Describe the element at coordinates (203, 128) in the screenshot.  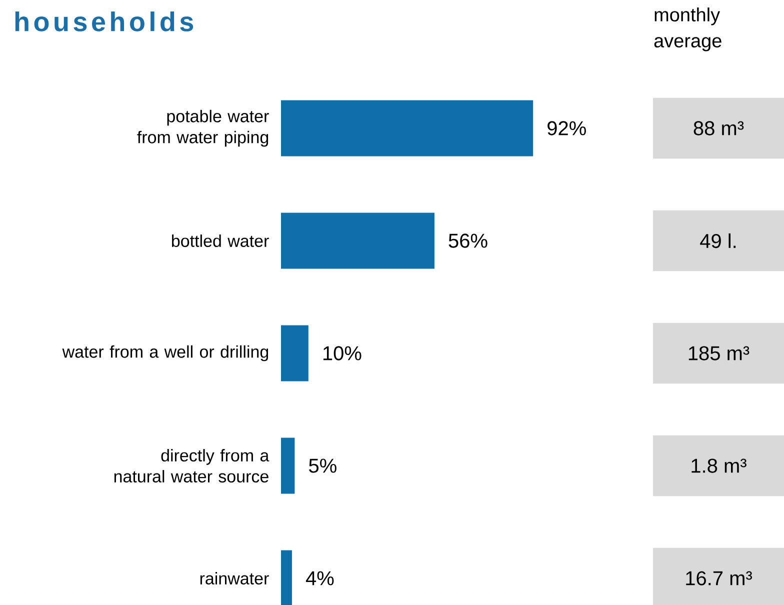
I see `y-tick-label: potable water from water piping` at that location.